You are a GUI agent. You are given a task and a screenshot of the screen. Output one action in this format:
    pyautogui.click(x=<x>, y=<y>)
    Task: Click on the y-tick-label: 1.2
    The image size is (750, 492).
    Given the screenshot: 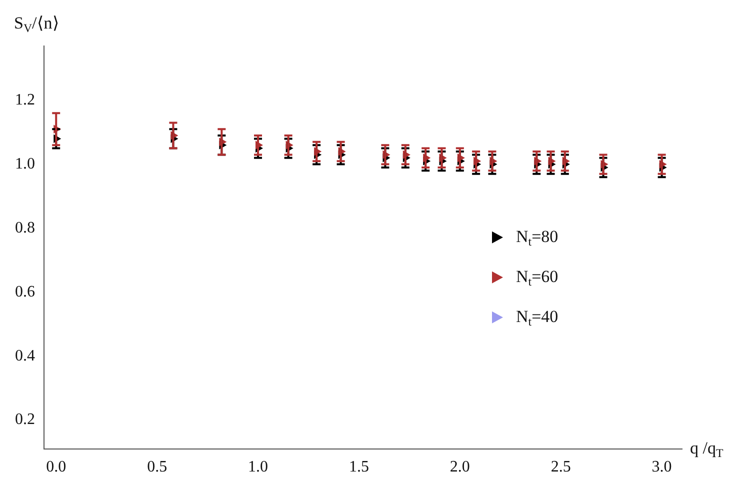 What is the action you would take?
    pyautogui.click(x=25, y=100)
    